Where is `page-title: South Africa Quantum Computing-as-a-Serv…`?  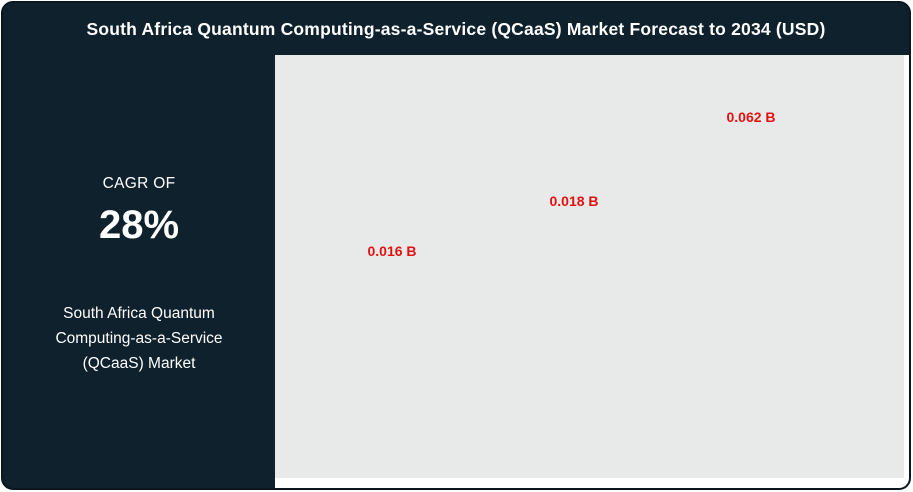 page-title: South Africa Quantum Computing-as-a-Serv… is located at coordinates (456, 28).